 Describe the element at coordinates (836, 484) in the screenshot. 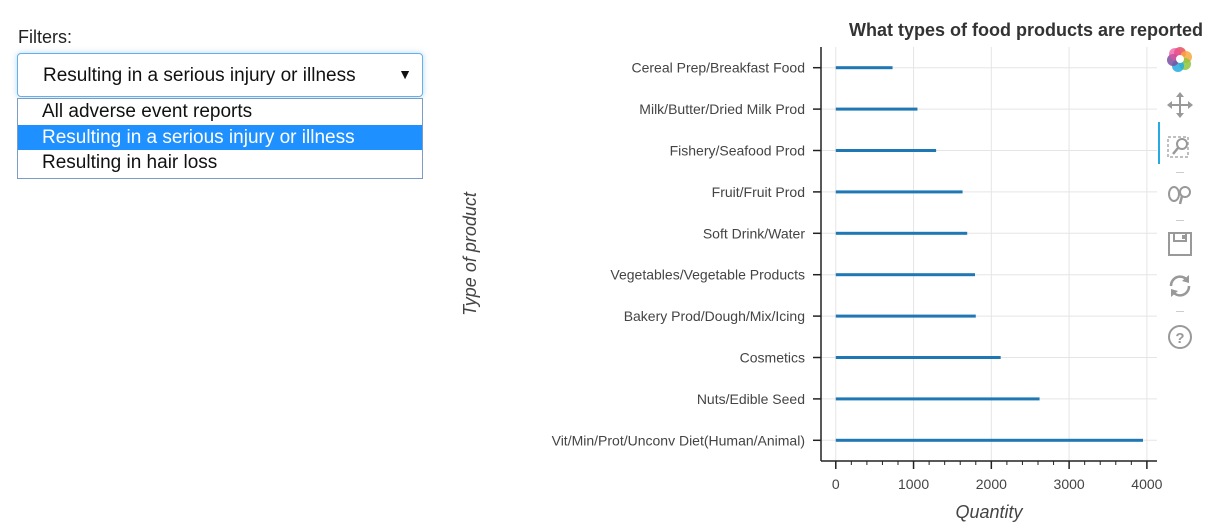

I see `x-tick-label: 0` at that location.